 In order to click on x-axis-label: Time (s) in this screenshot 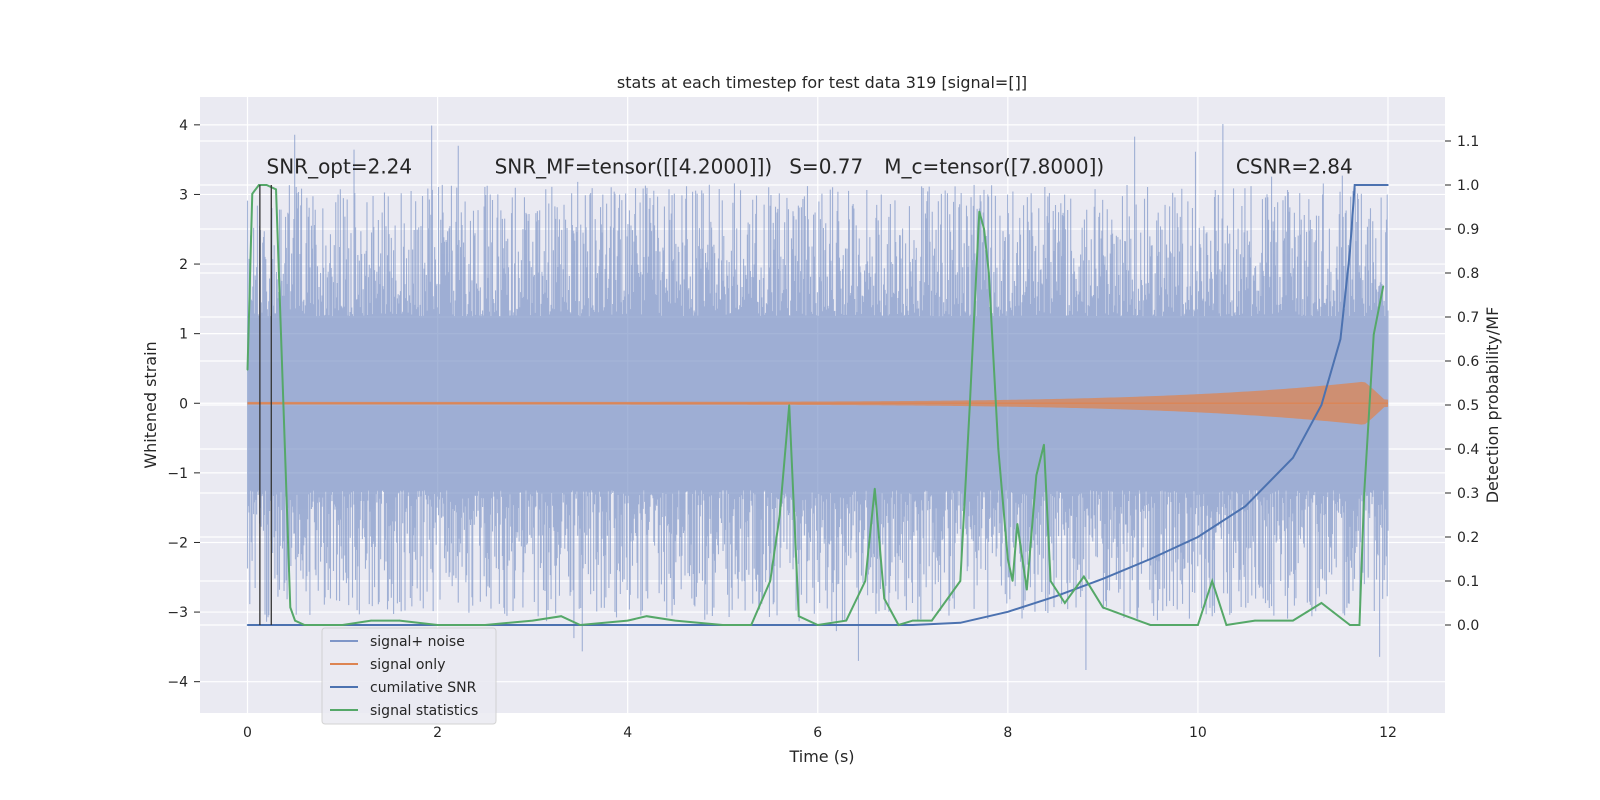, I will do `click(821, 756)`.